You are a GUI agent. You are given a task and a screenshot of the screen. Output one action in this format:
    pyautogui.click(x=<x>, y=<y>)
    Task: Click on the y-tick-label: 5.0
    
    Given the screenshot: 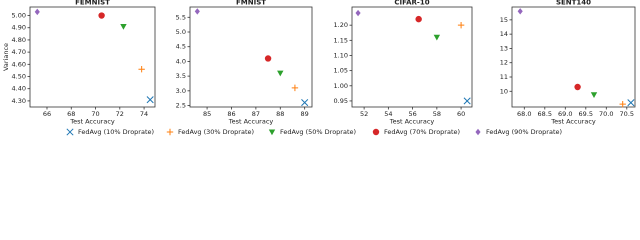 What is the action you would take?
    pyautogui.click(x=181, y=32)
    